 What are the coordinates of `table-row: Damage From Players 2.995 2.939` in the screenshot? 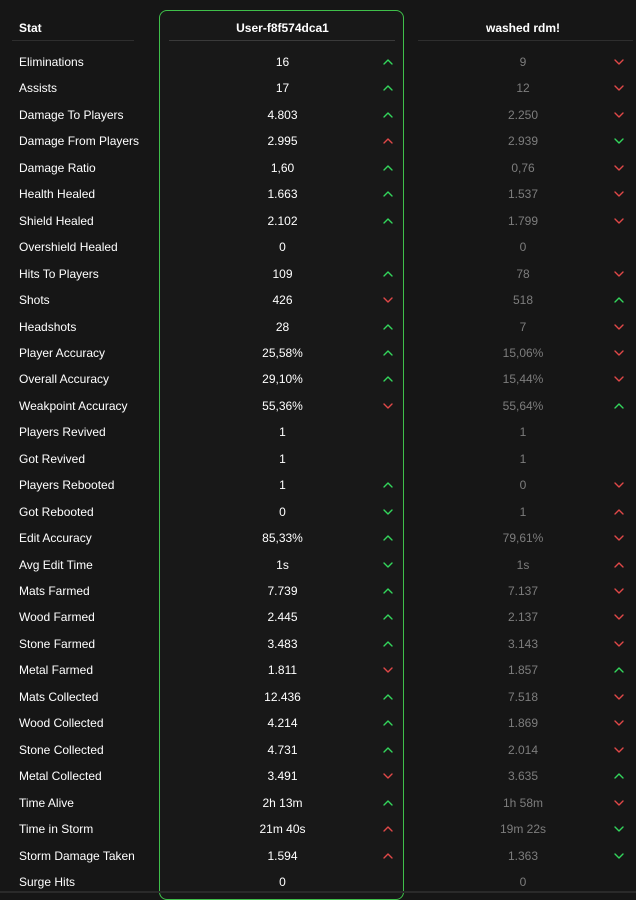 It's located at (318, 141).